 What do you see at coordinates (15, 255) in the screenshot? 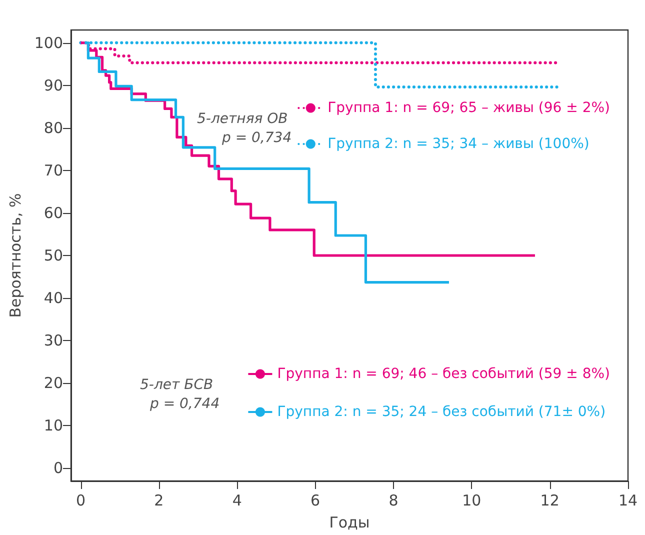
I see `y-axis-title: Вероятность, %` at bounding box center [15, 255].